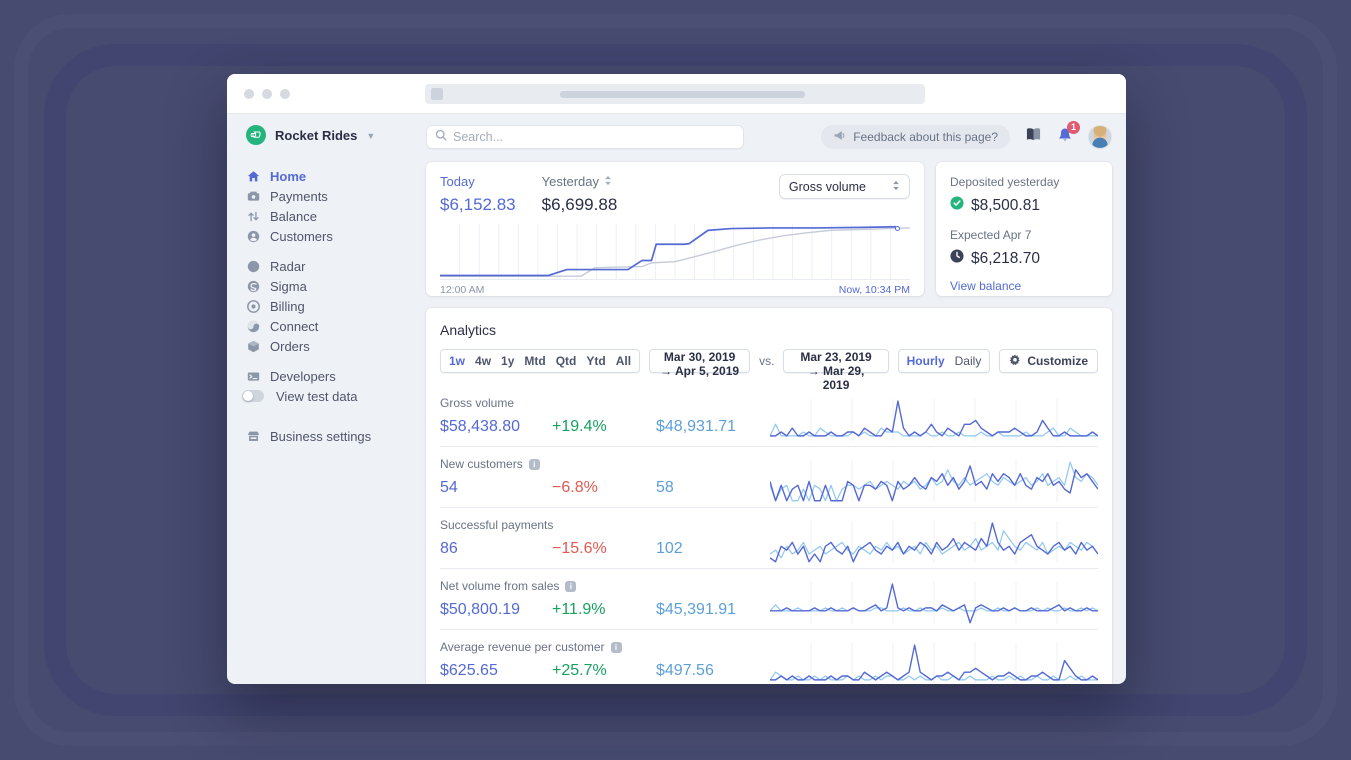 Image resolution: width=1351 pixels, height=760 pixels. What do you see at coordinates (991, 235) in the screenshot?
I see `expected-label: Expected Apr 7` at bounding box center [991, 235].